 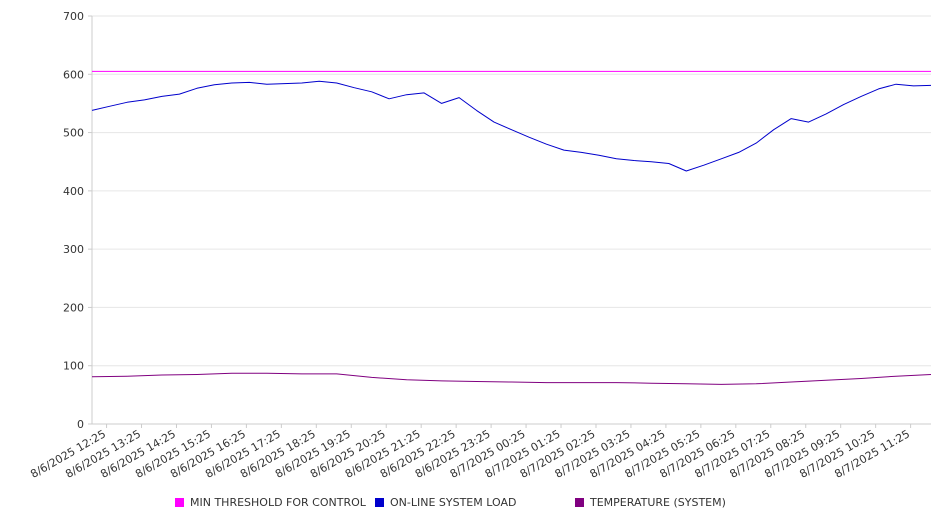 I want to click on legend-item: MIN THRESHOLD FOR CONTROL, so click(x=270, y=502).